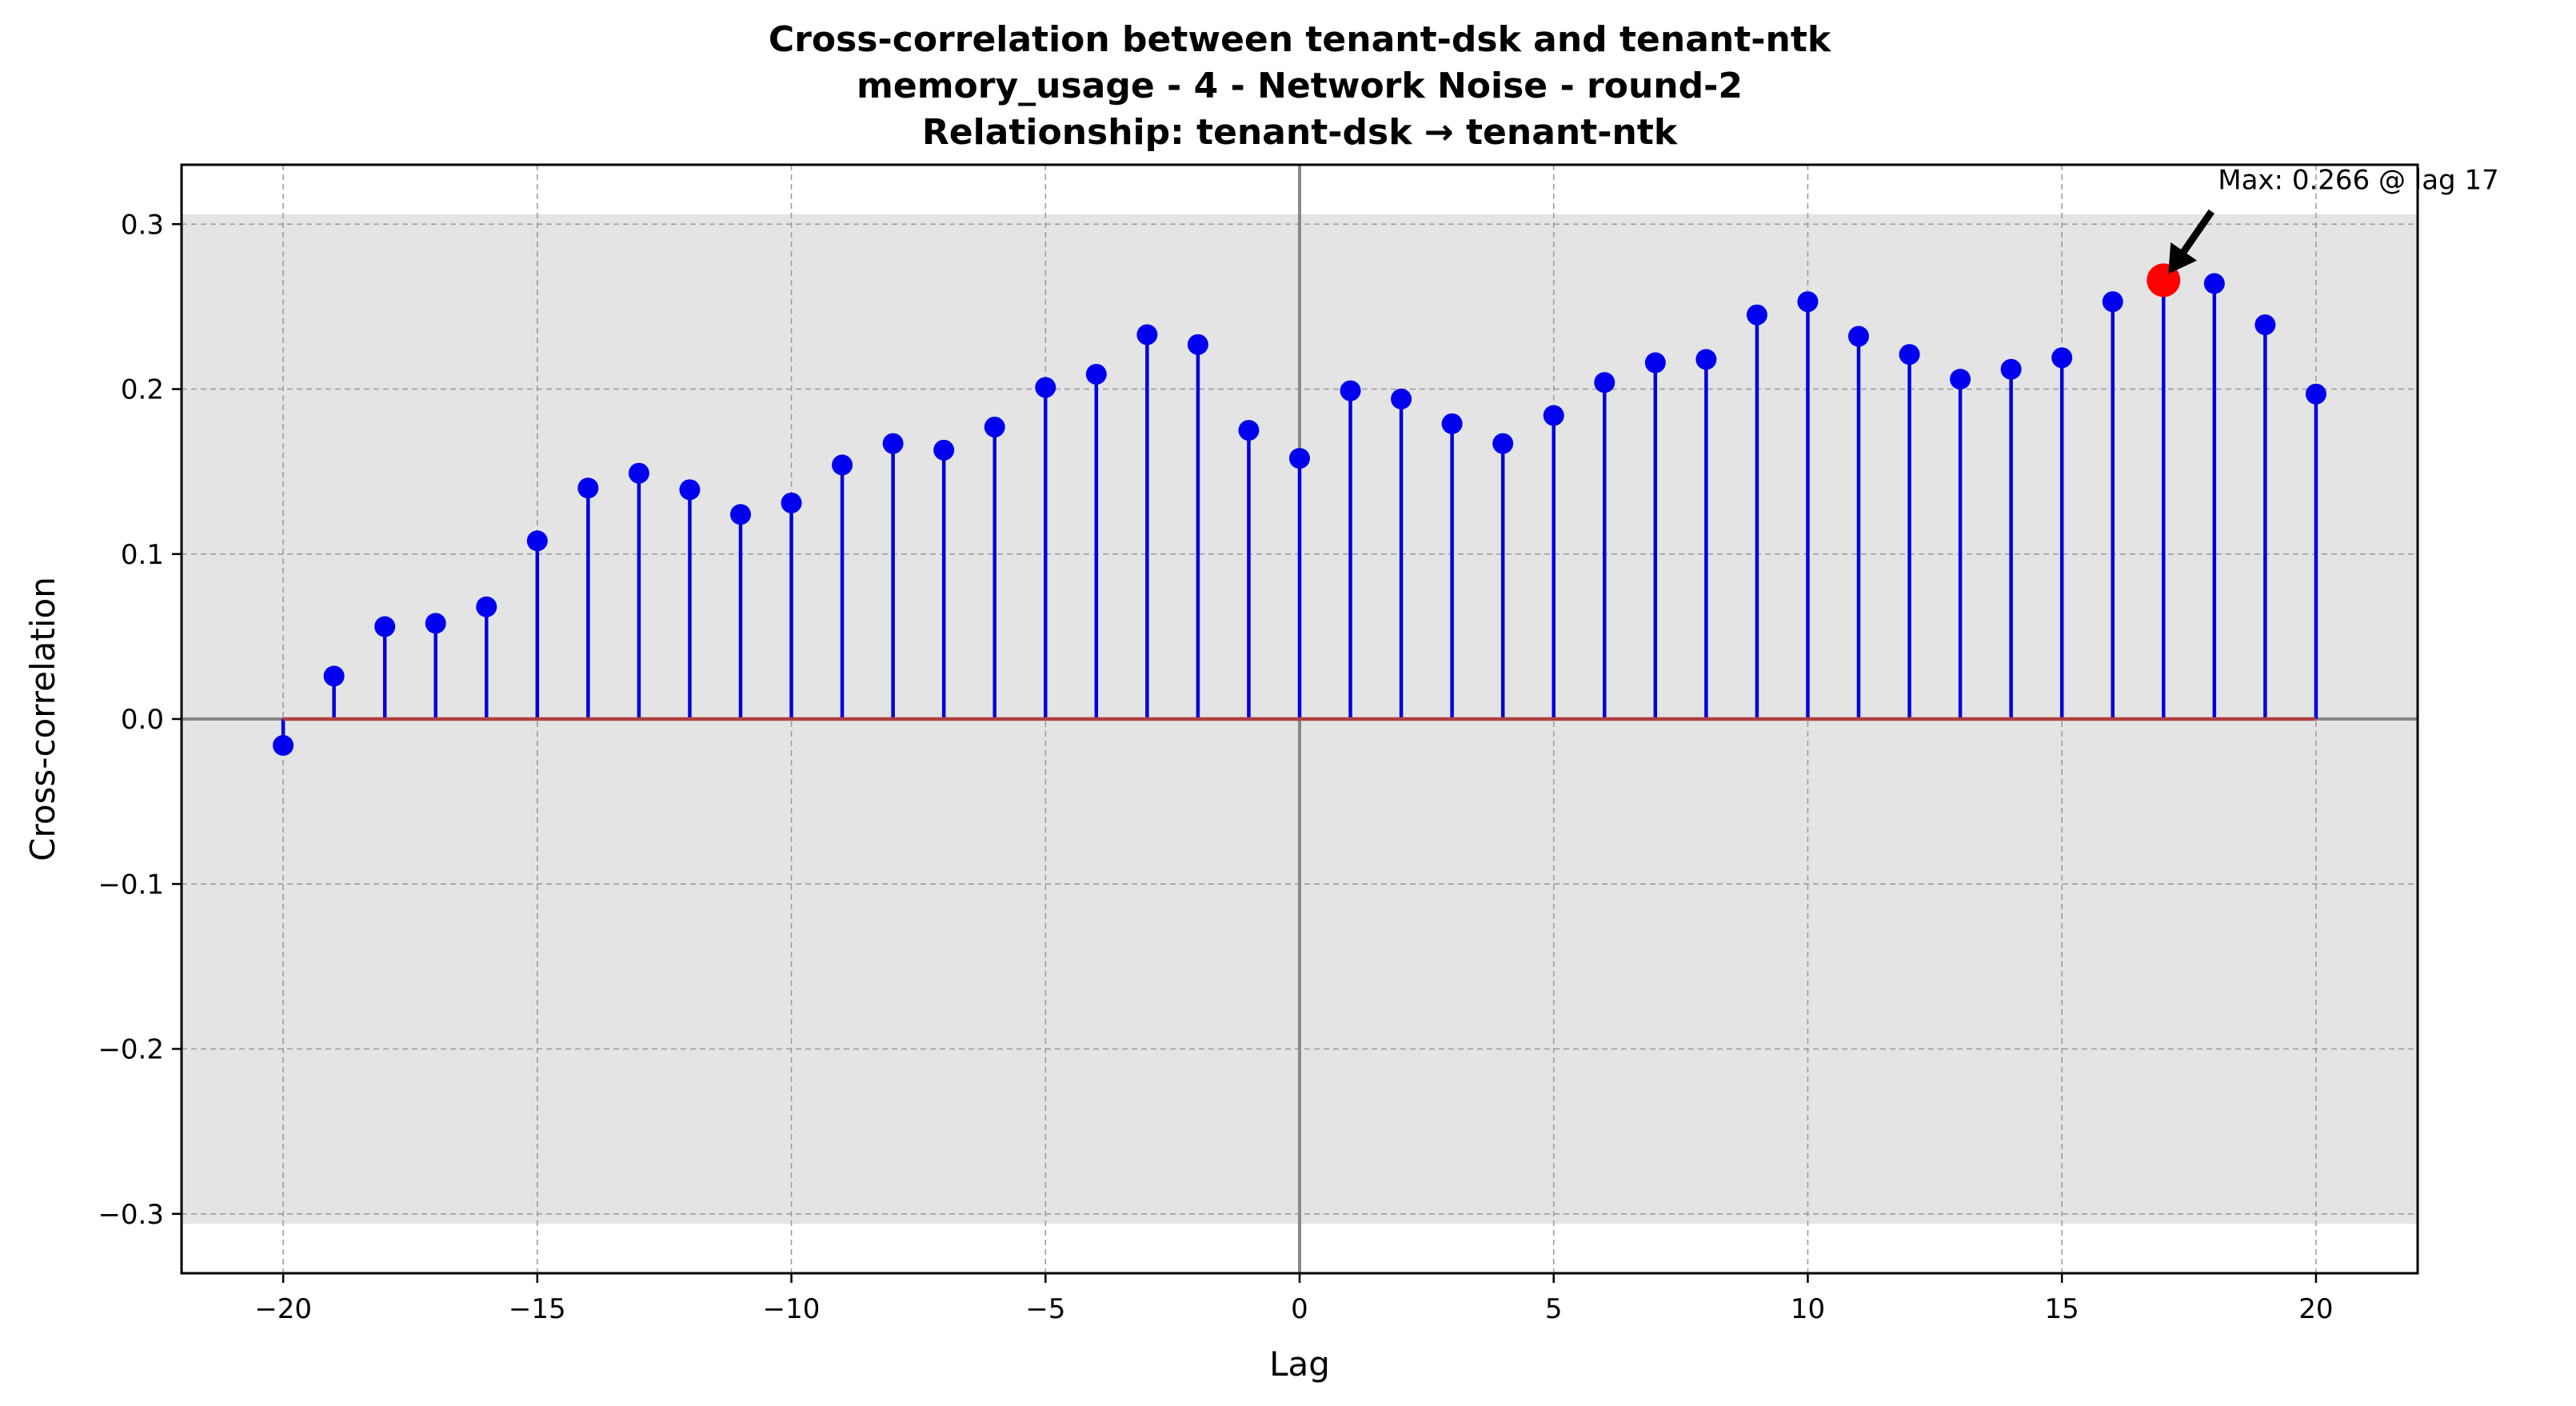 The width and height of the screenshot is (2576, 1406). Describe the element at coordinates (1096, 374) in the screenshot. I see `stem-marker-lag--4` at that location.